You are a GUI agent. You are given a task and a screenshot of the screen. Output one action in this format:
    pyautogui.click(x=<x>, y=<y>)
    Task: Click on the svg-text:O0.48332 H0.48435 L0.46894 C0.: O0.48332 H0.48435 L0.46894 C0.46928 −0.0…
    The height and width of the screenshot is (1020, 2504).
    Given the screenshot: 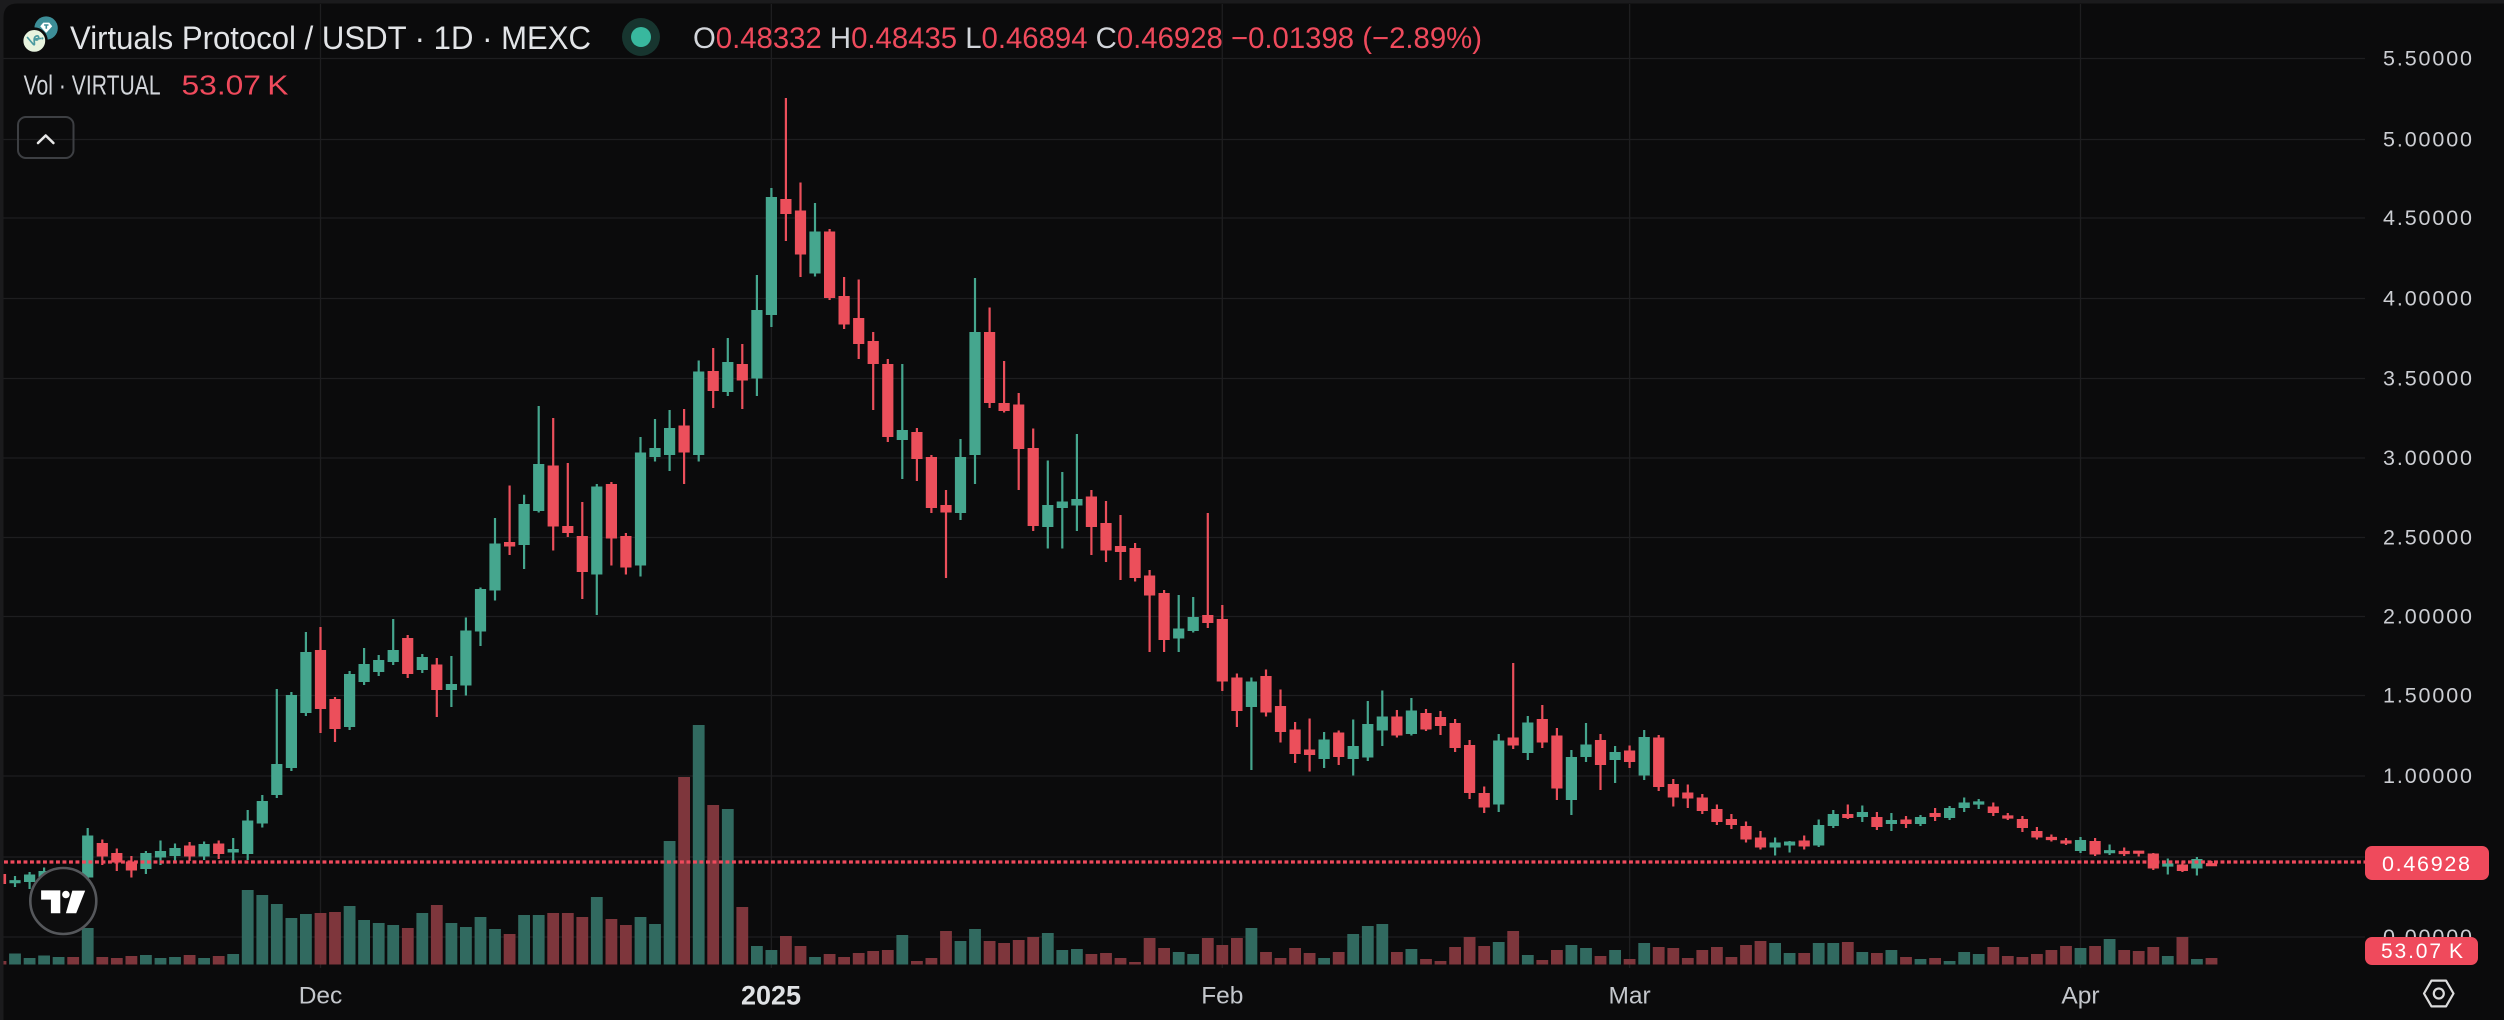 What is the action you would take?
    pyautogui.click(x=1087, y=38)
    